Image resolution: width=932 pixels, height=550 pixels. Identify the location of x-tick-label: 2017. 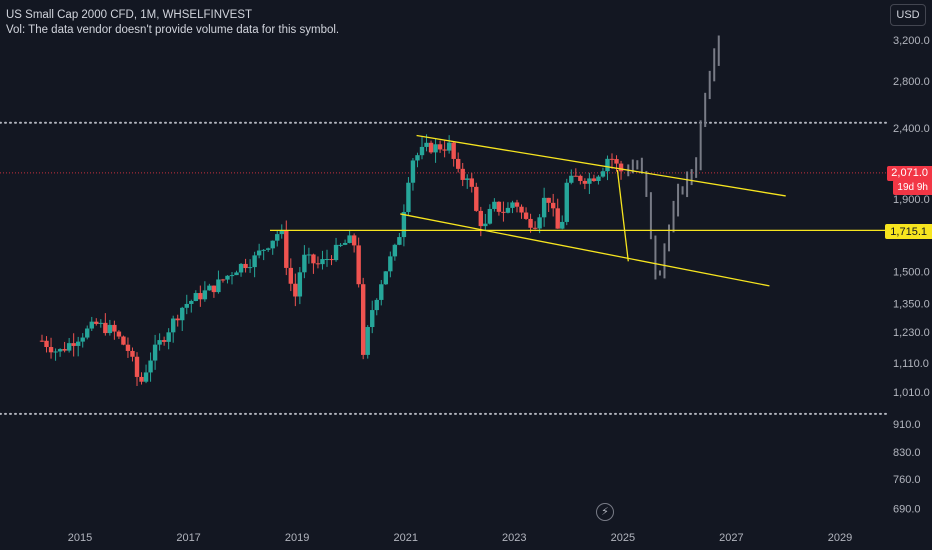
(188, 538).